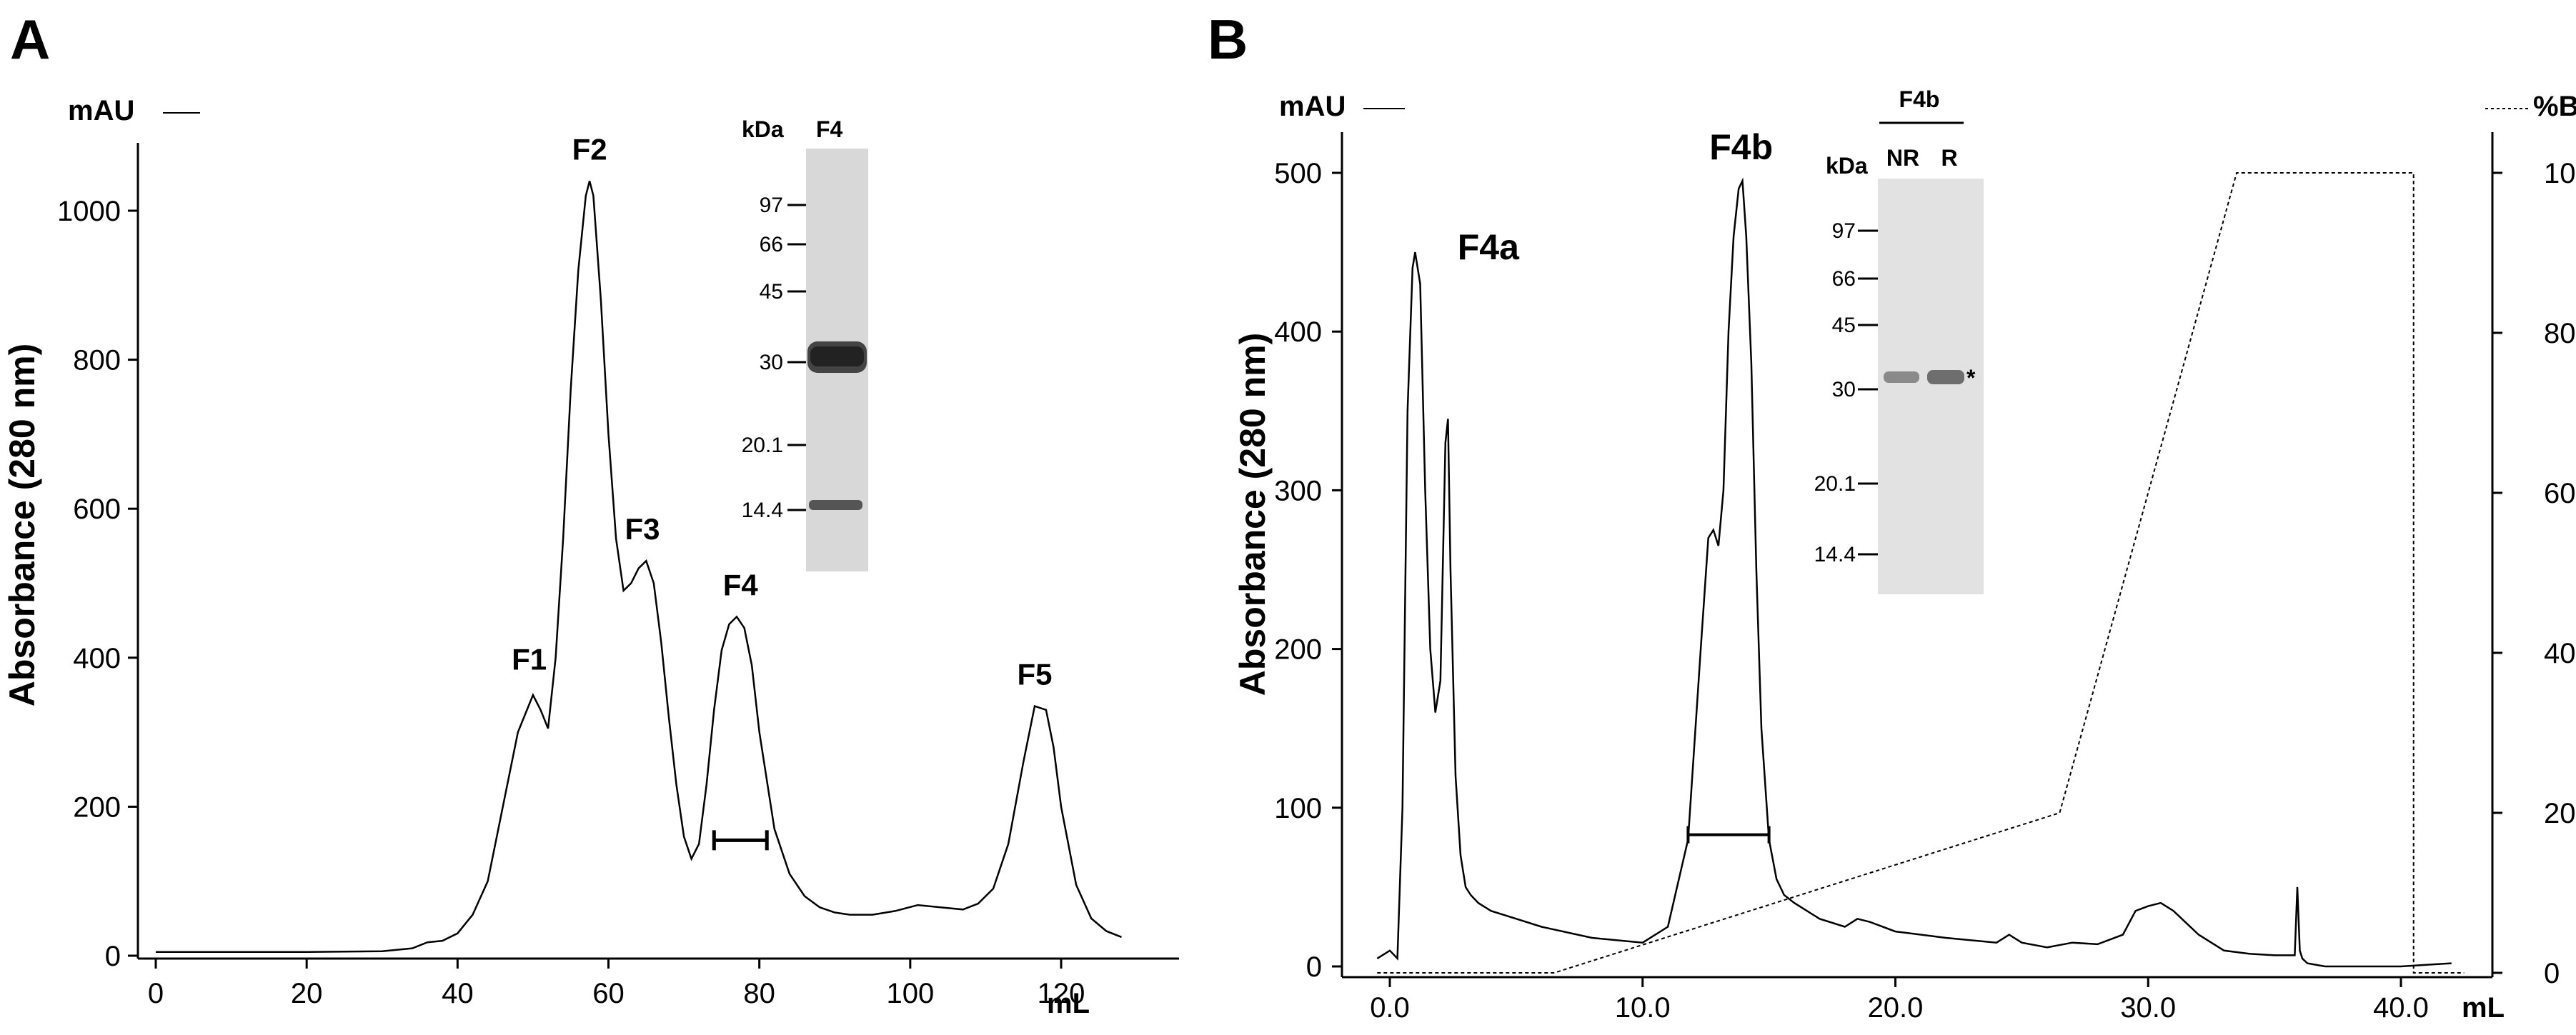 Image resolution: width=2576 pixels, height=1035 pixels. What do you see at coordinates (101, 110) in the screenshot?
I see `panel-a-y-unit: mAU` at bounding box center [101, 110].